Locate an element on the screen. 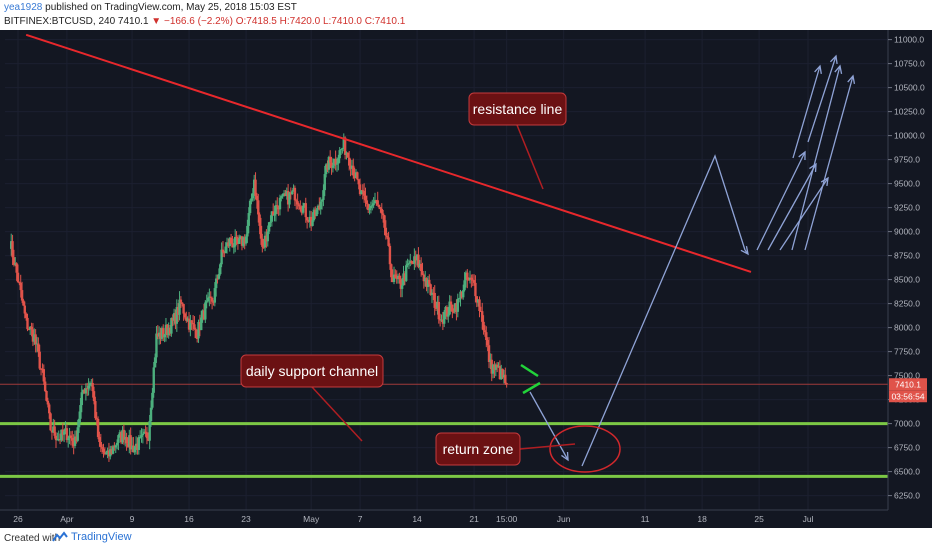 This screenshot has height=550, width=932. tradingview-icon is located at coordinates (60, 536).